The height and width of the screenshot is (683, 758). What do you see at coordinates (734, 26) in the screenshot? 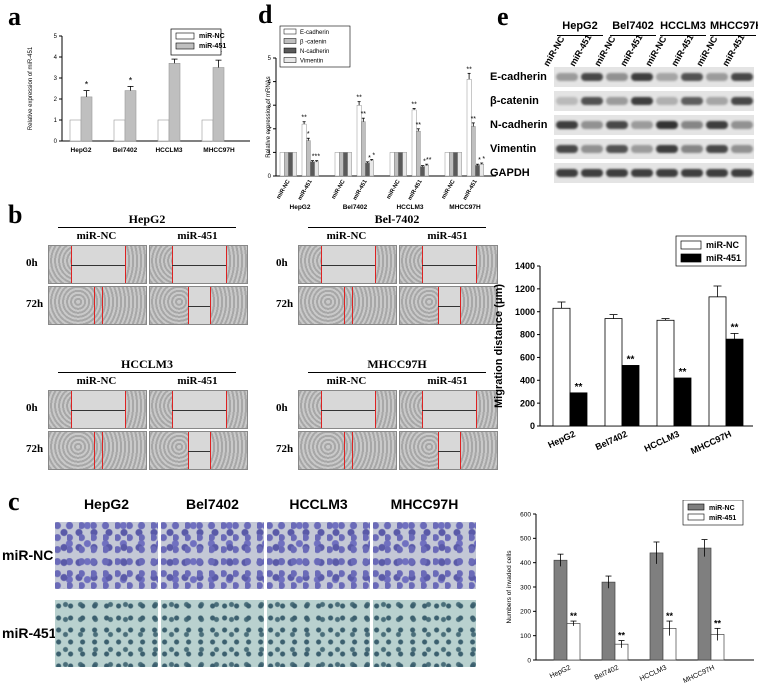
I see `western-cell-line-label: MHCC97H` at bounding box center [734, 26].